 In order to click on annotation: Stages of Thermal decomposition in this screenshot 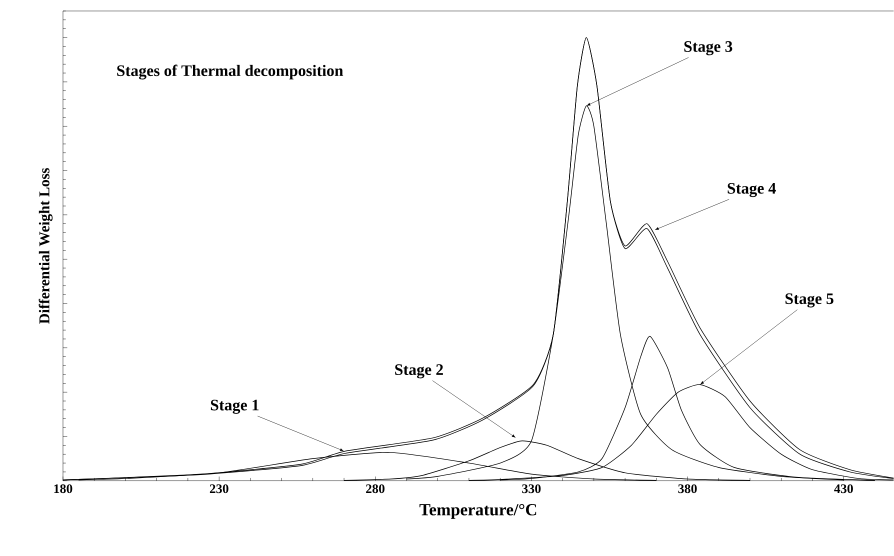, I will do `click(230, 72)`.